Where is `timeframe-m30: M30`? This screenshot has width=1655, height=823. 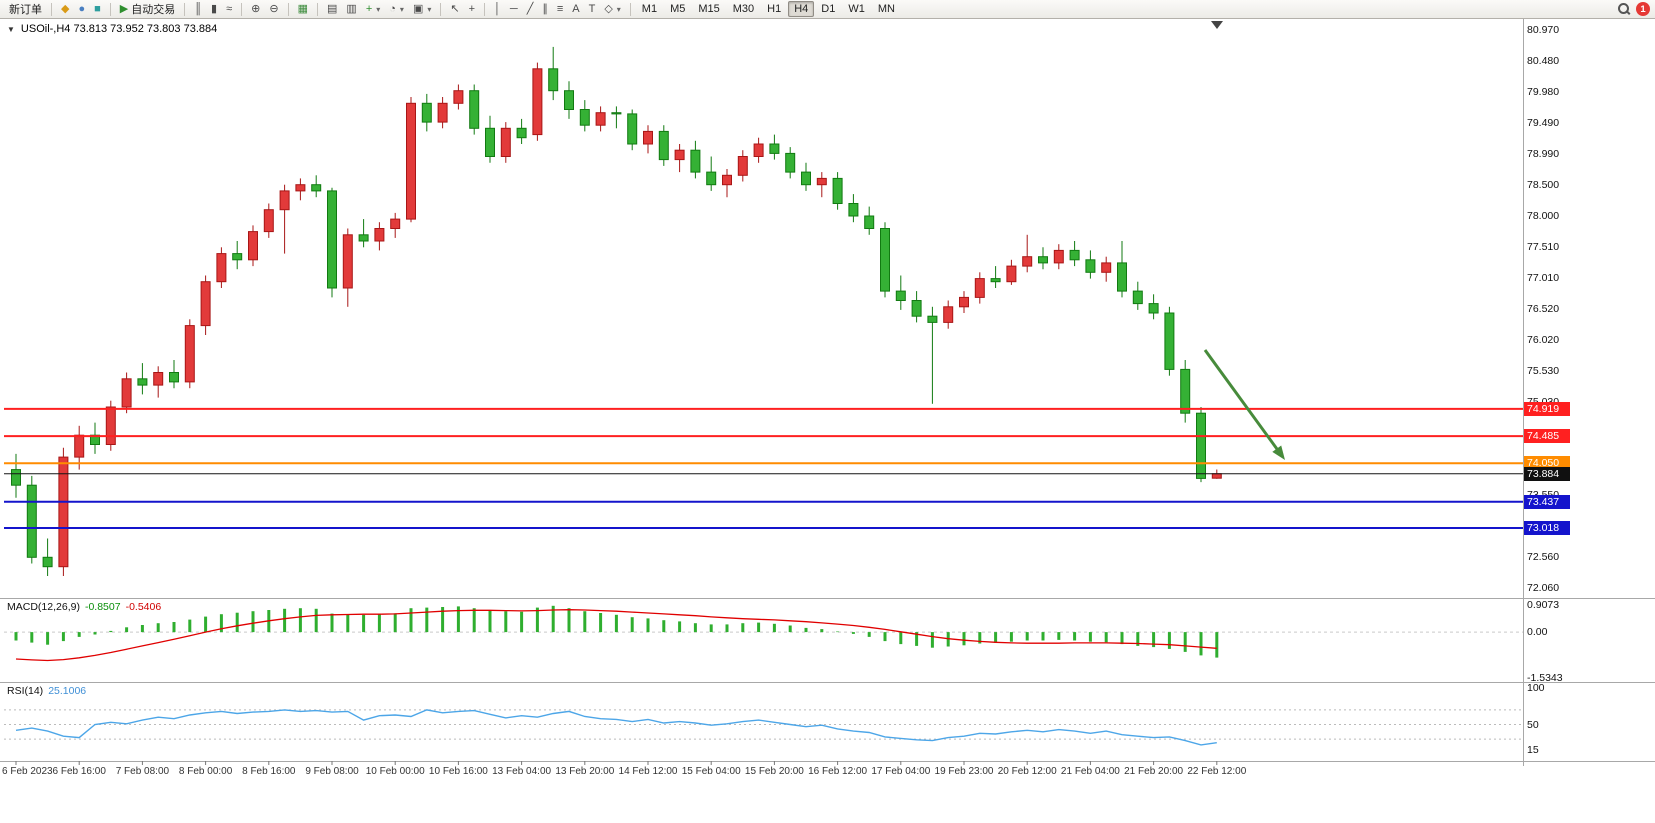
timeframe-m30: M30 is located at coordinates (743, 9).